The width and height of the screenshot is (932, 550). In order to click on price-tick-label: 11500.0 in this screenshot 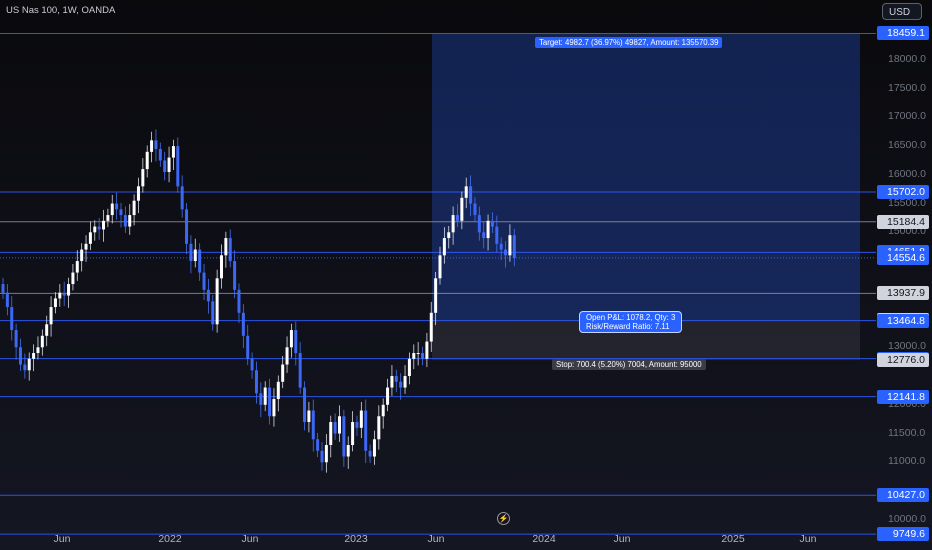, I will do `click(907, 432)`.